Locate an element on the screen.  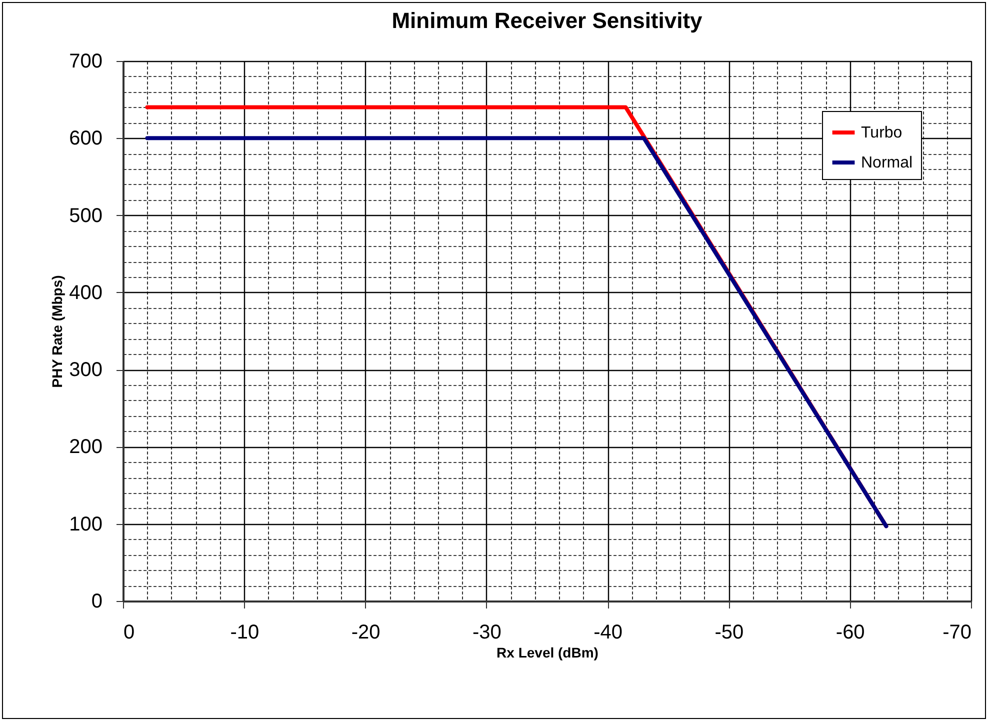
y-tick-label: 400 is located at coordinates (85, 293).